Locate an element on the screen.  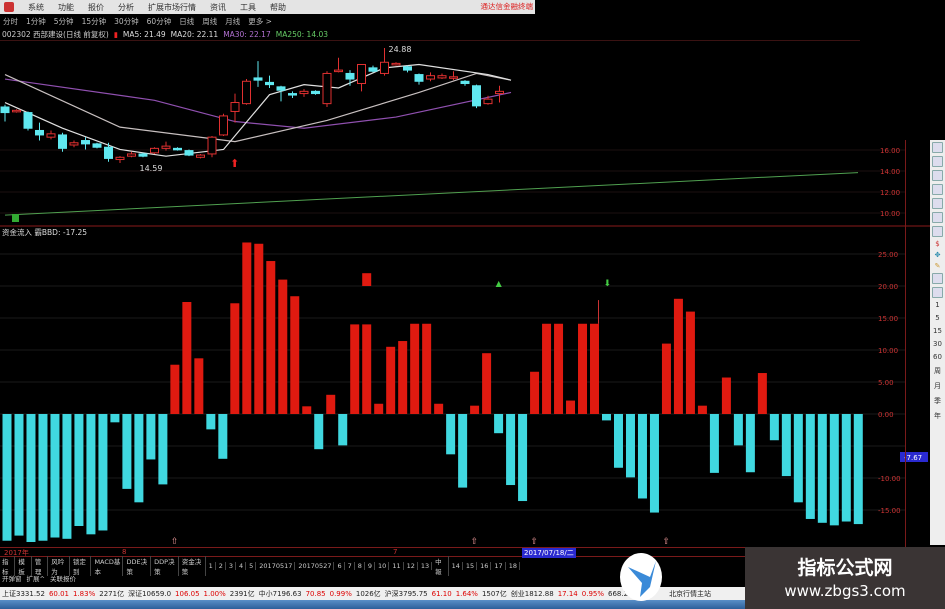
sidebar-period: 15 is located at coordinates (937, 331).